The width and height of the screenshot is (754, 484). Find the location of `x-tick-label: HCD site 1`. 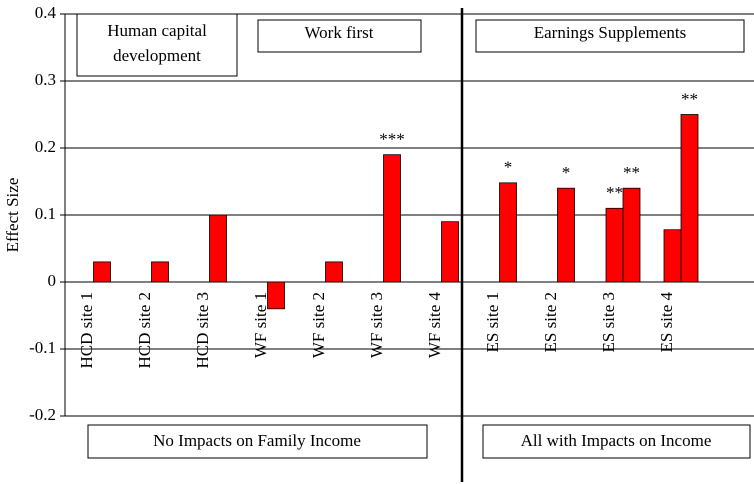

x-tick-label: HCD site 1 is located at coordinates (86, 330).